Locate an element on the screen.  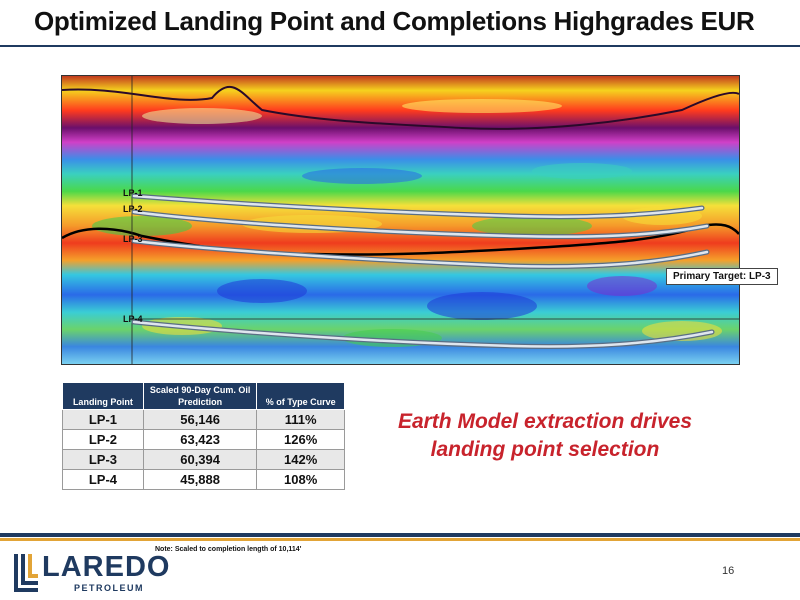
cell-cum-oil: 63,423 is located at coordinates (200, 439).